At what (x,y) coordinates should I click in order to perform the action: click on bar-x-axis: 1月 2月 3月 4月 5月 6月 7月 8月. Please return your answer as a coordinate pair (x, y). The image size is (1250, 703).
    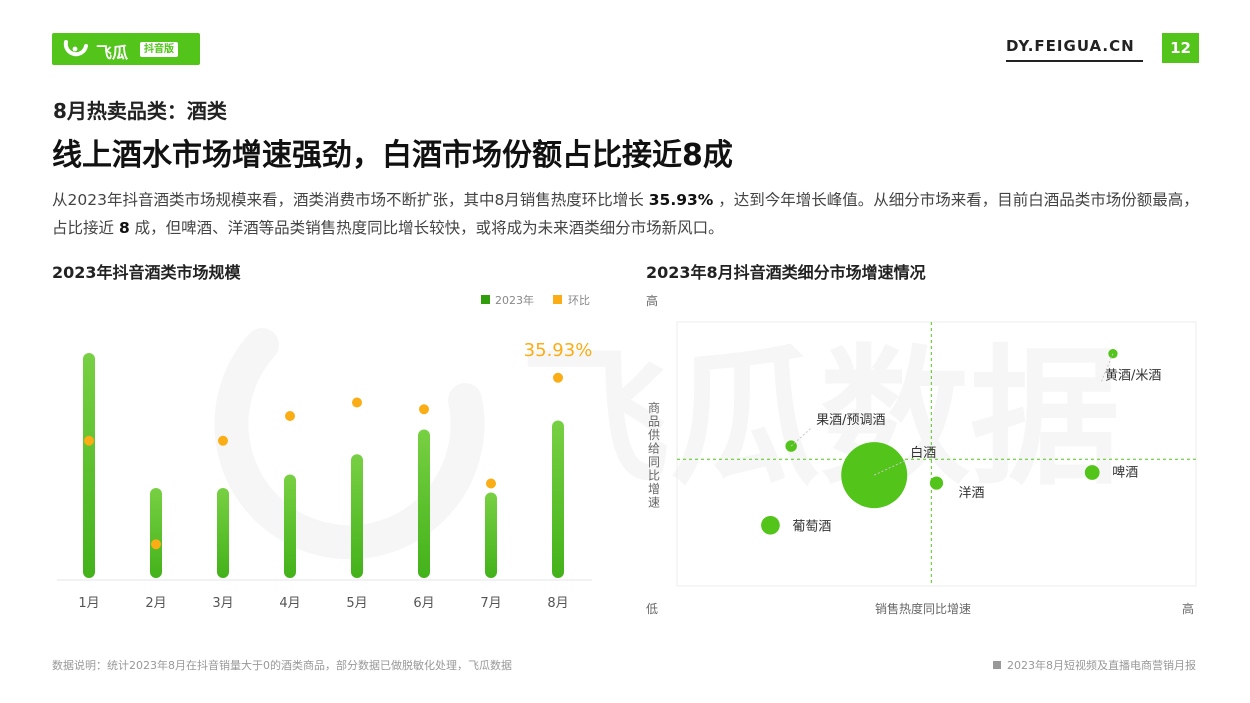
    Looking at the image, I should click on (323, 603).